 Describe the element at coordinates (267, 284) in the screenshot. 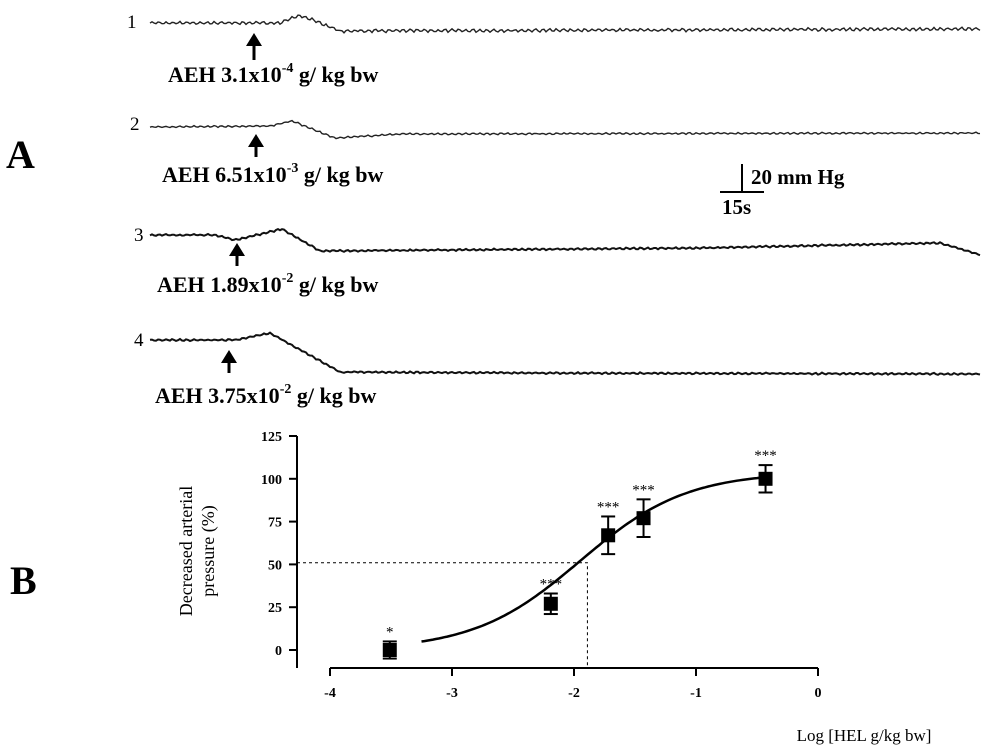

I see `dose-label: AEH 1.89x10-2 g/ kg bw` at that location.